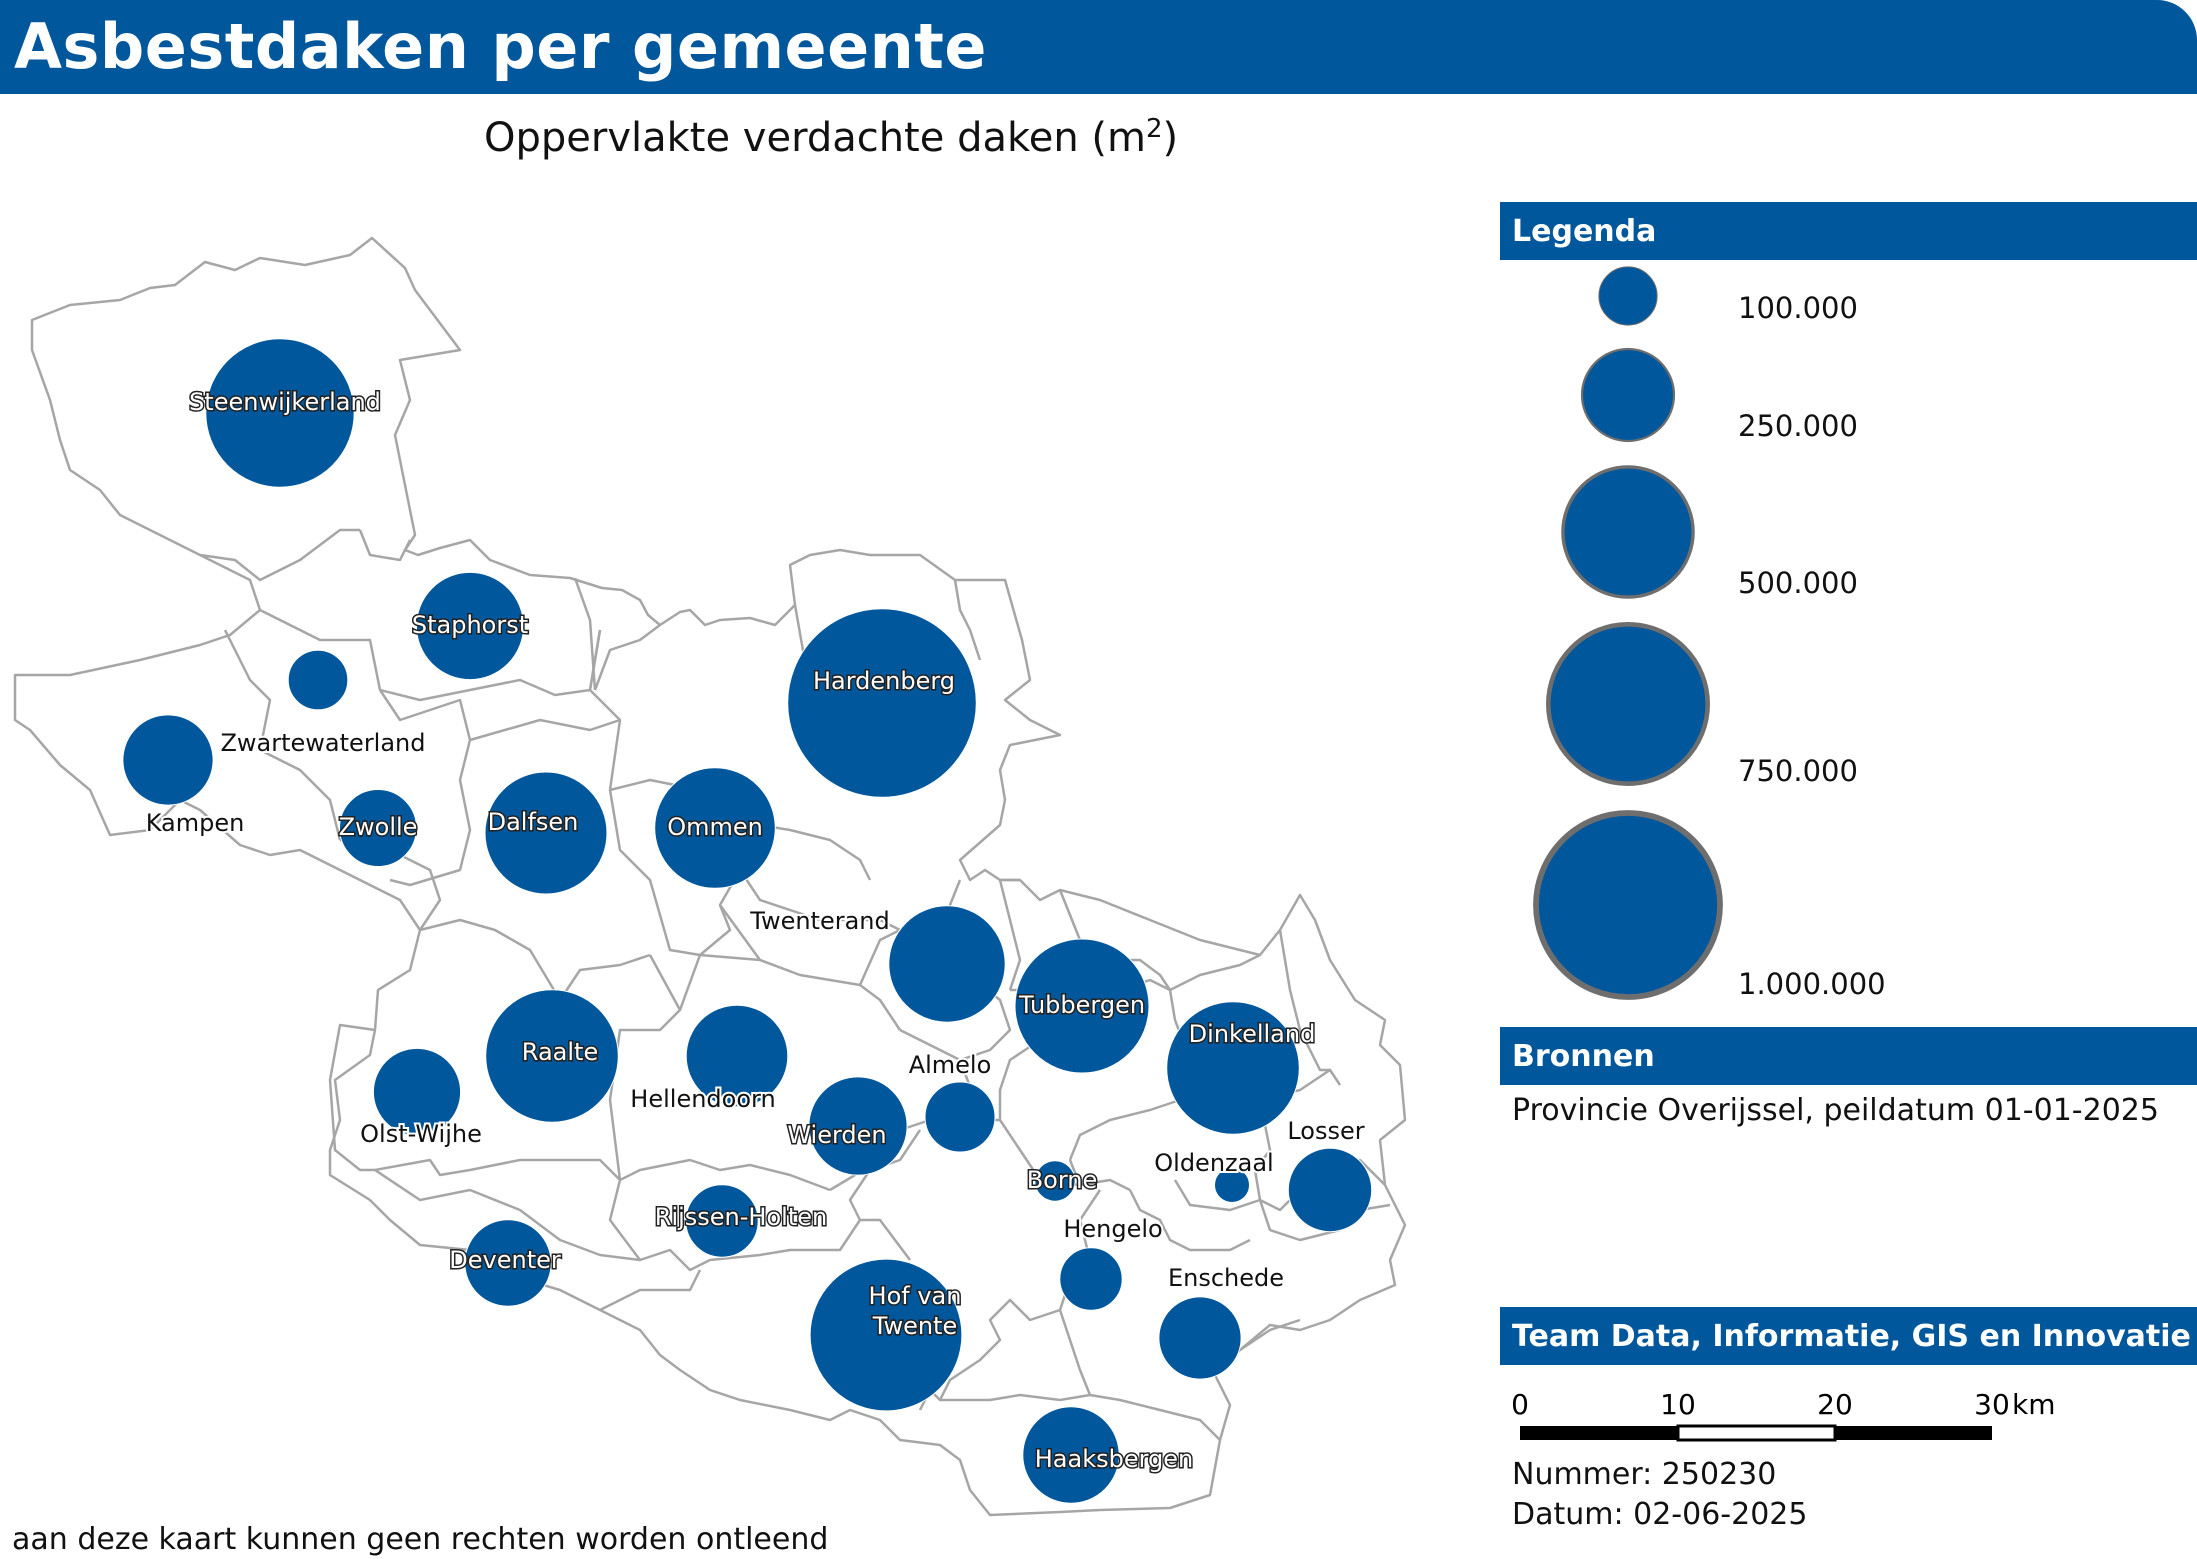 Image resolution: width=2197 pixels, height=1559 pixels. Describe the element at coordinates (836, 1135) in the screenshot. I see `label-wierden: Wierden` at that location.